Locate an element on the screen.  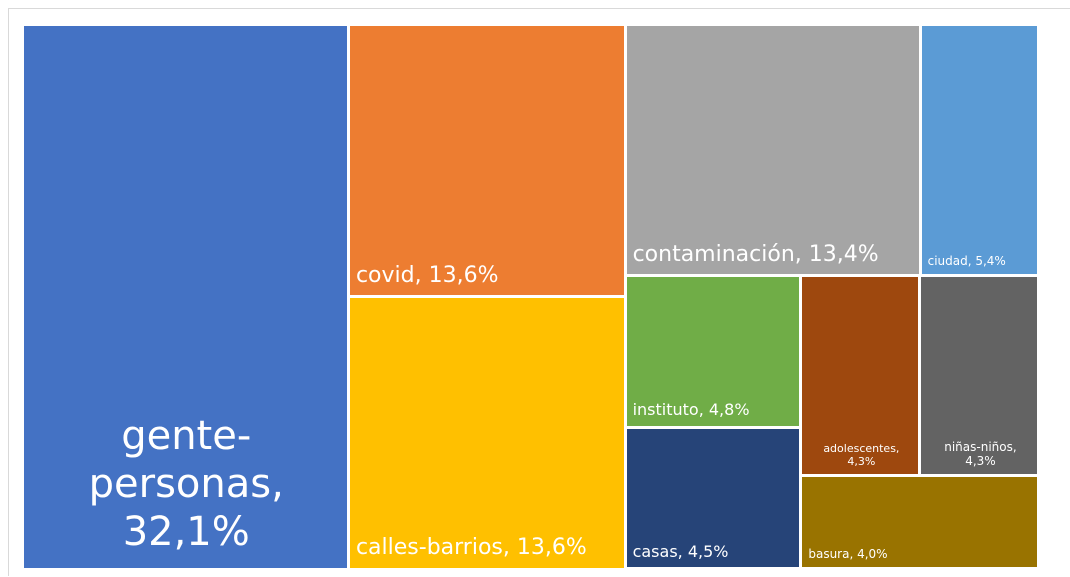
treemap-tile: calles-barrios, 13,6% is located at coordinates (486, 433).